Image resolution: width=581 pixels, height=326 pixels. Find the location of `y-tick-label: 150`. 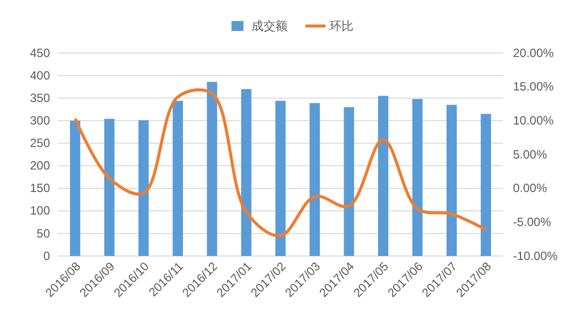

y-tick-label: 150 is located at coordinates (40, 188).